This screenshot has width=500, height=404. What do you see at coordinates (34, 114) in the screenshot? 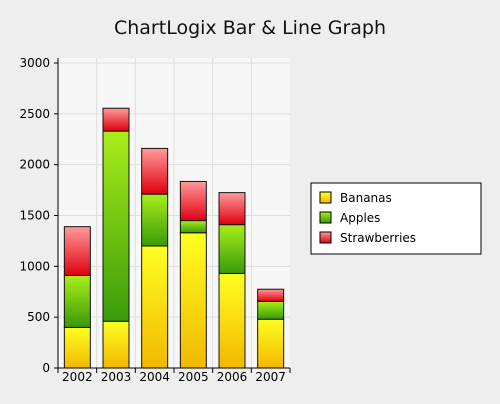
I see `y-tick-label: 2500` at bounding box center [34, 114].